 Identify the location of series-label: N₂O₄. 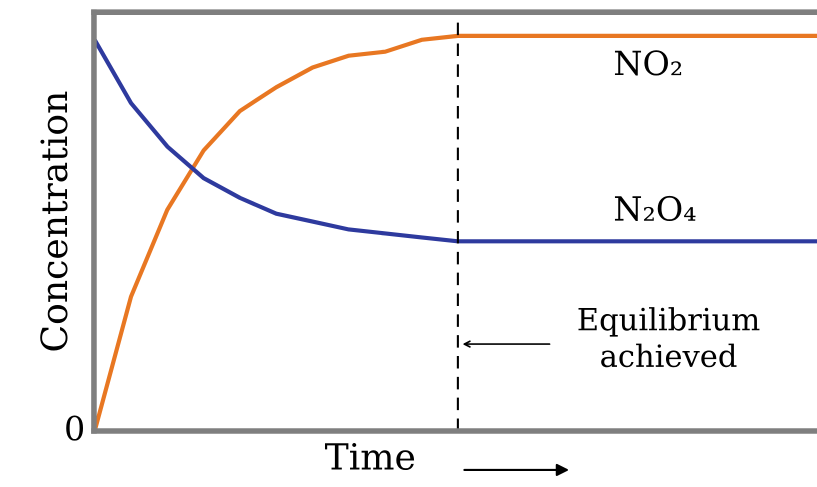
(655, 209).